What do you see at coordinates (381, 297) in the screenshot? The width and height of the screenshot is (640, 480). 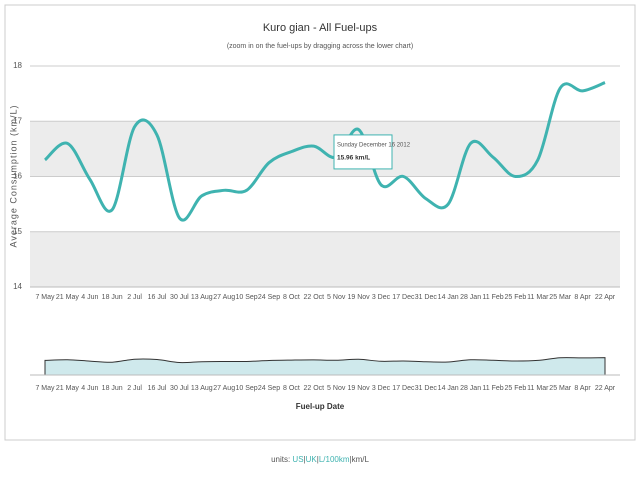 I see `x-tick-label: 3 Dec` at bounding box center [381, 297].